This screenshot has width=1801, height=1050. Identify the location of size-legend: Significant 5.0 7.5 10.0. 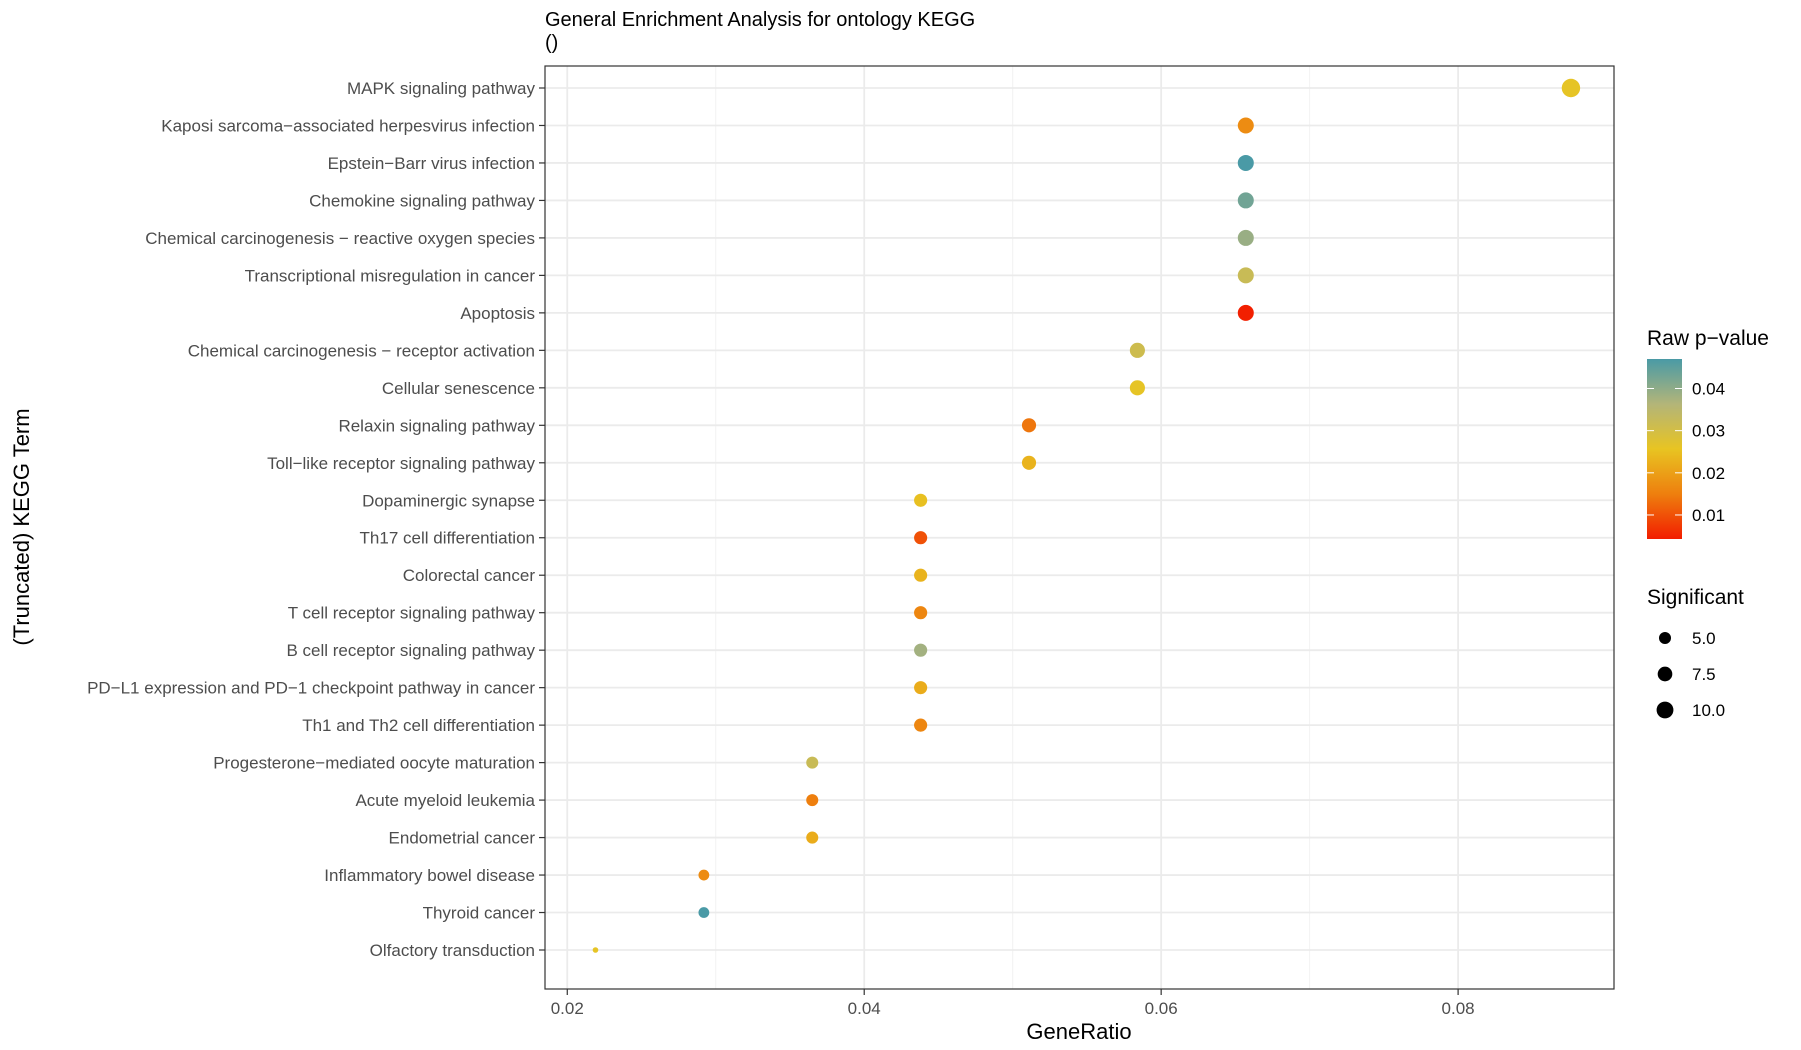
(1695, 653).